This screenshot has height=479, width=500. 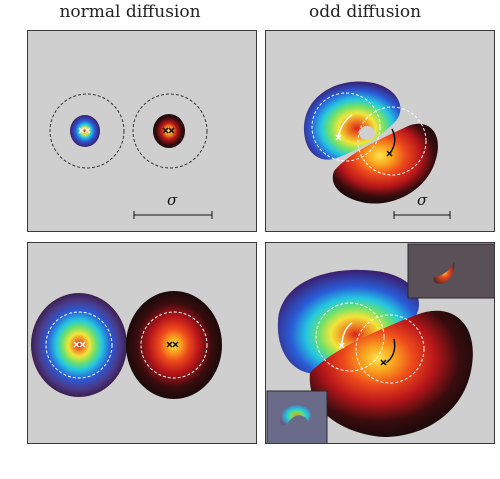 What do you see at coordinates (367, 133) in the screenshot?
I see `overlap-region` at bounding box center [367, 133].